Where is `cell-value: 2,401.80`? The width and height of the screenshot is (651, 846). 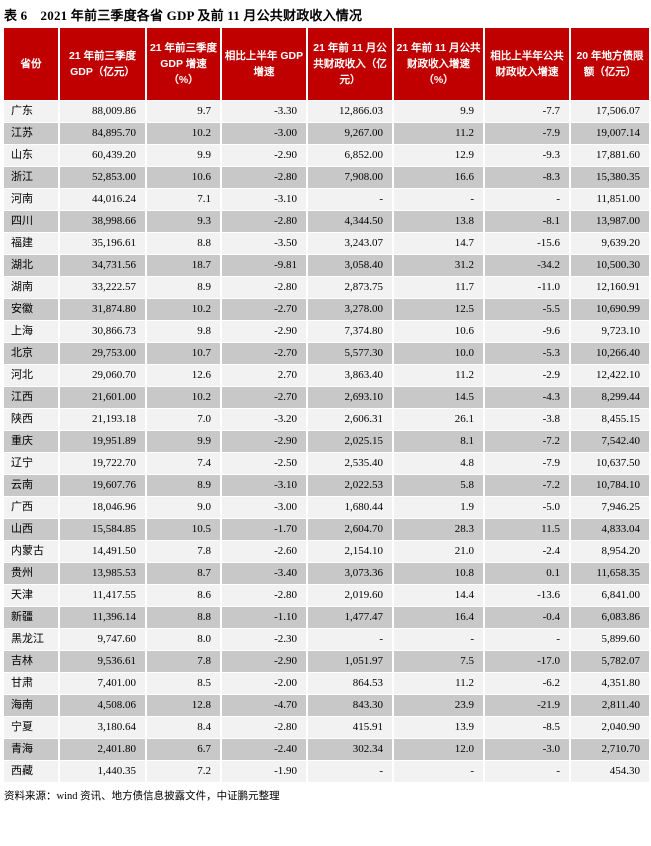
cell-value: 2,401.80 is located at coordinates (102, 749).